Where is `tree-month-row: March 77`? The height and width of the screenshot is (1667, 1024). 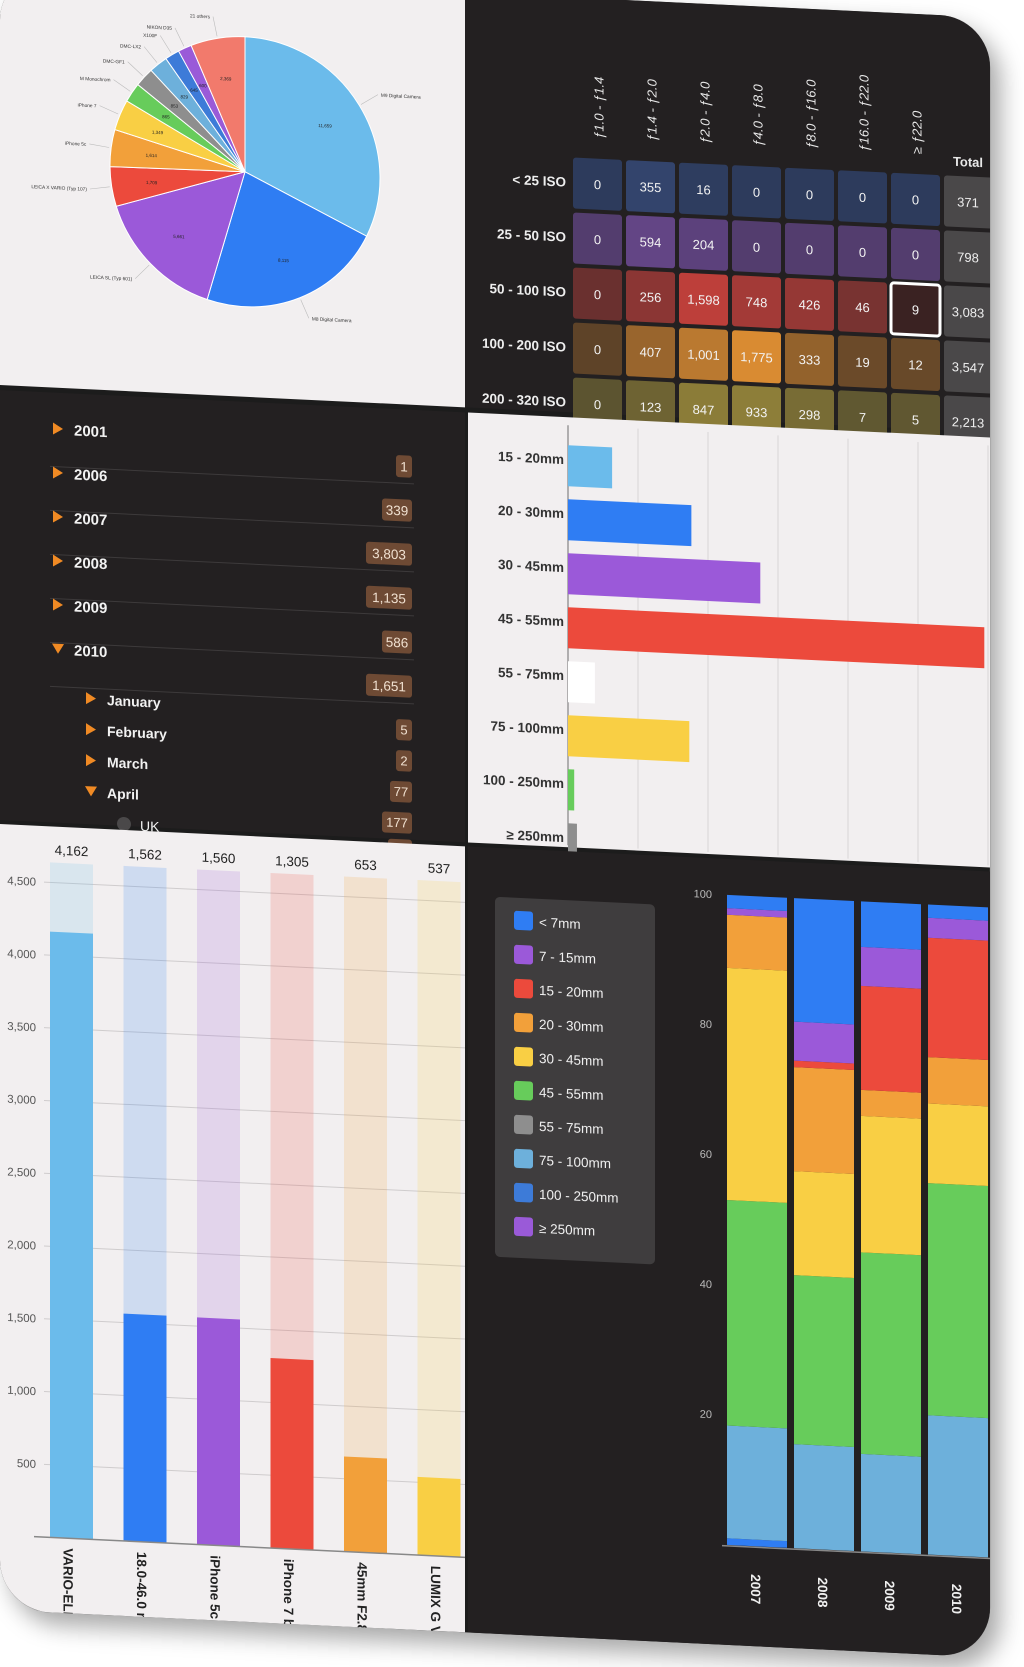 tree-month-row: March 77 is located at coordinates (249, 778).